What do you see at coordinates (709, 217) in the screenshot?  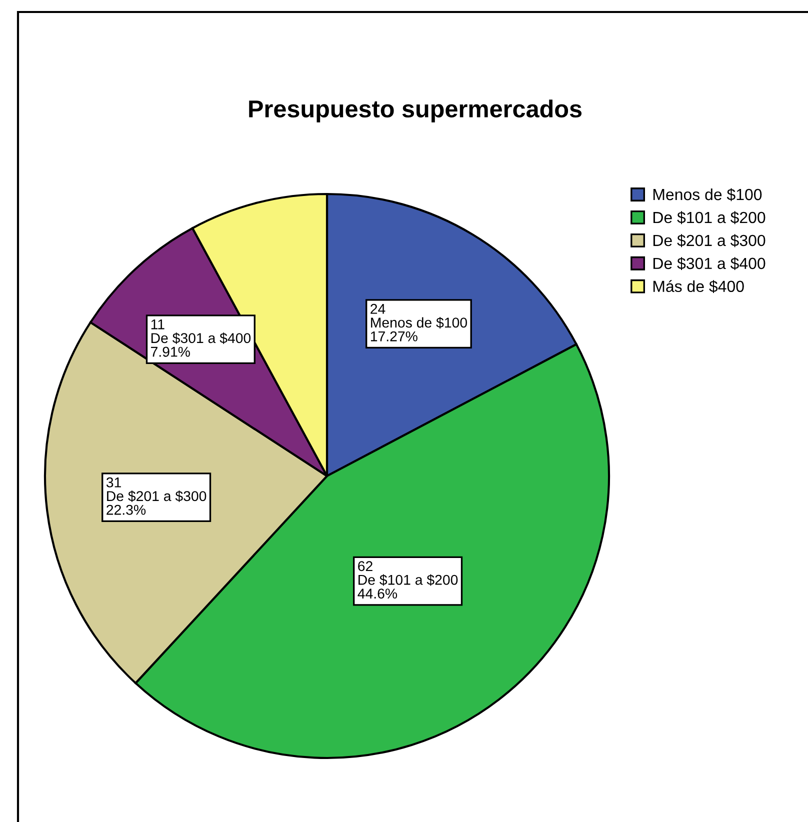 I see `legend-label: De $101 a $200` at bounding box center [709, 217].